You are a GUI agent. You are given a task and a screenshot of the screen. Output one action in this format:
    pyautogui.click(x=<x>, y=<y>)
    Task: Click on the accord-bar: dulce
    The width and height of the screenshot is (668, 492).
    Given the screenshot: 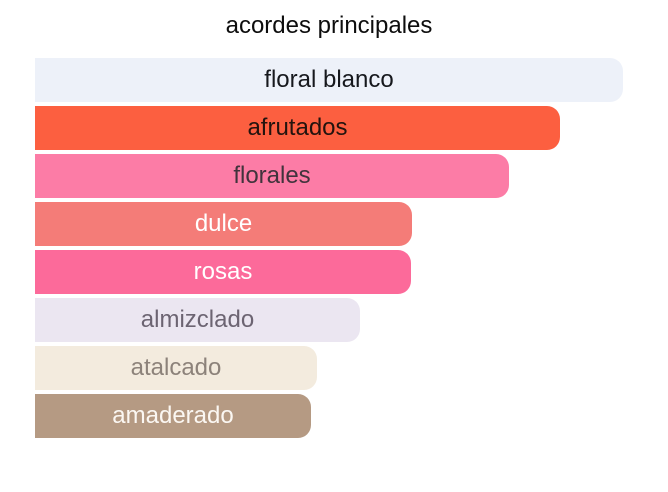 What is the action you would take?
    pyautogui.click(x=223, y=224)
    